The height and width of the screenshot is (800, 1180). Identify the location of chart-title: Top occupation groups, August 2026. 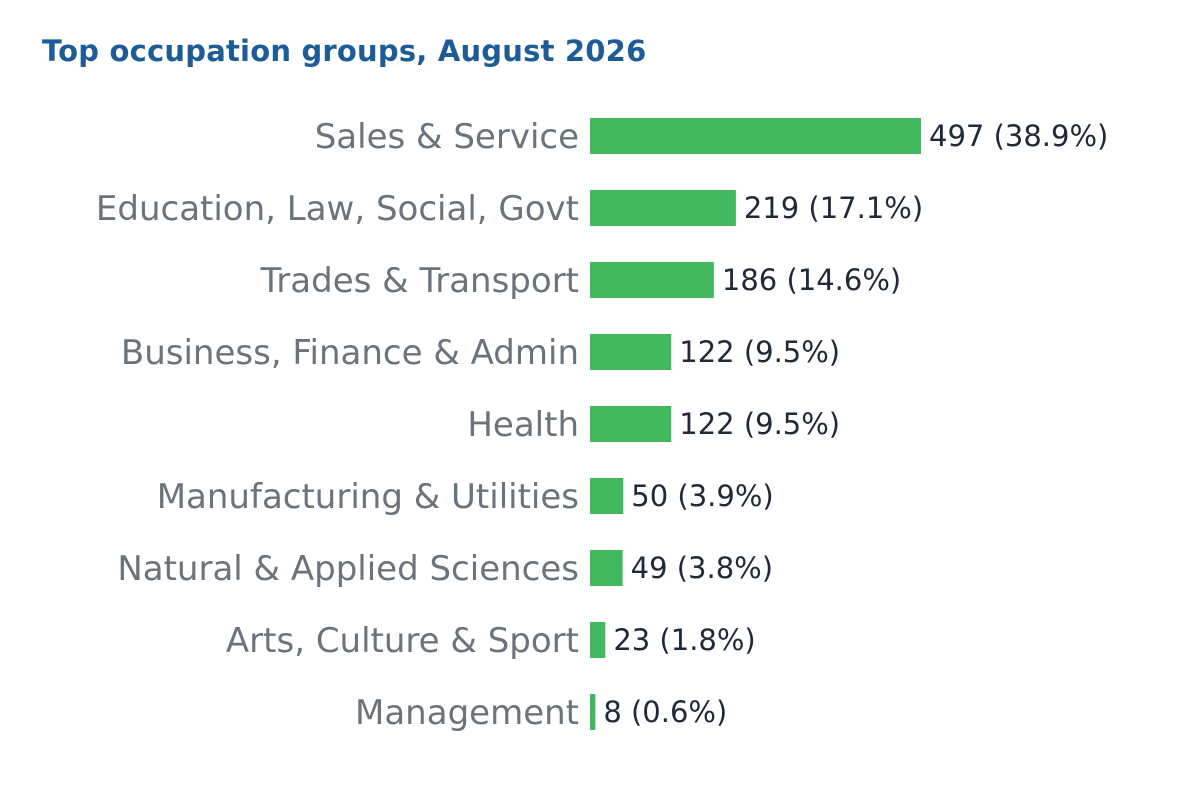
(344, 51).